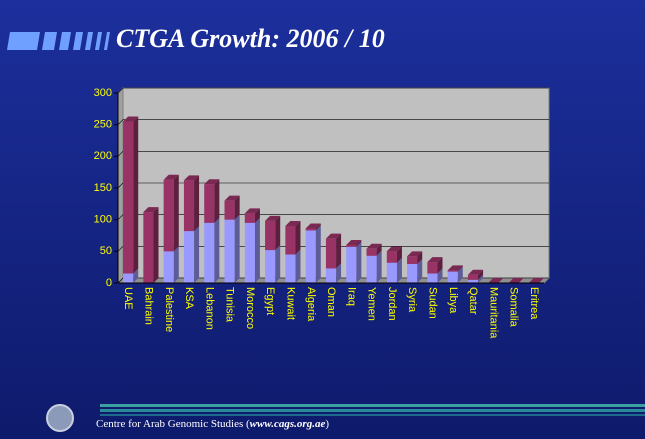 The height and width of the screenshot is (439, 645). Describe the element at coordinates (311, 304) in the screenshot. I see `x-tick-label: Algeria` at that location.